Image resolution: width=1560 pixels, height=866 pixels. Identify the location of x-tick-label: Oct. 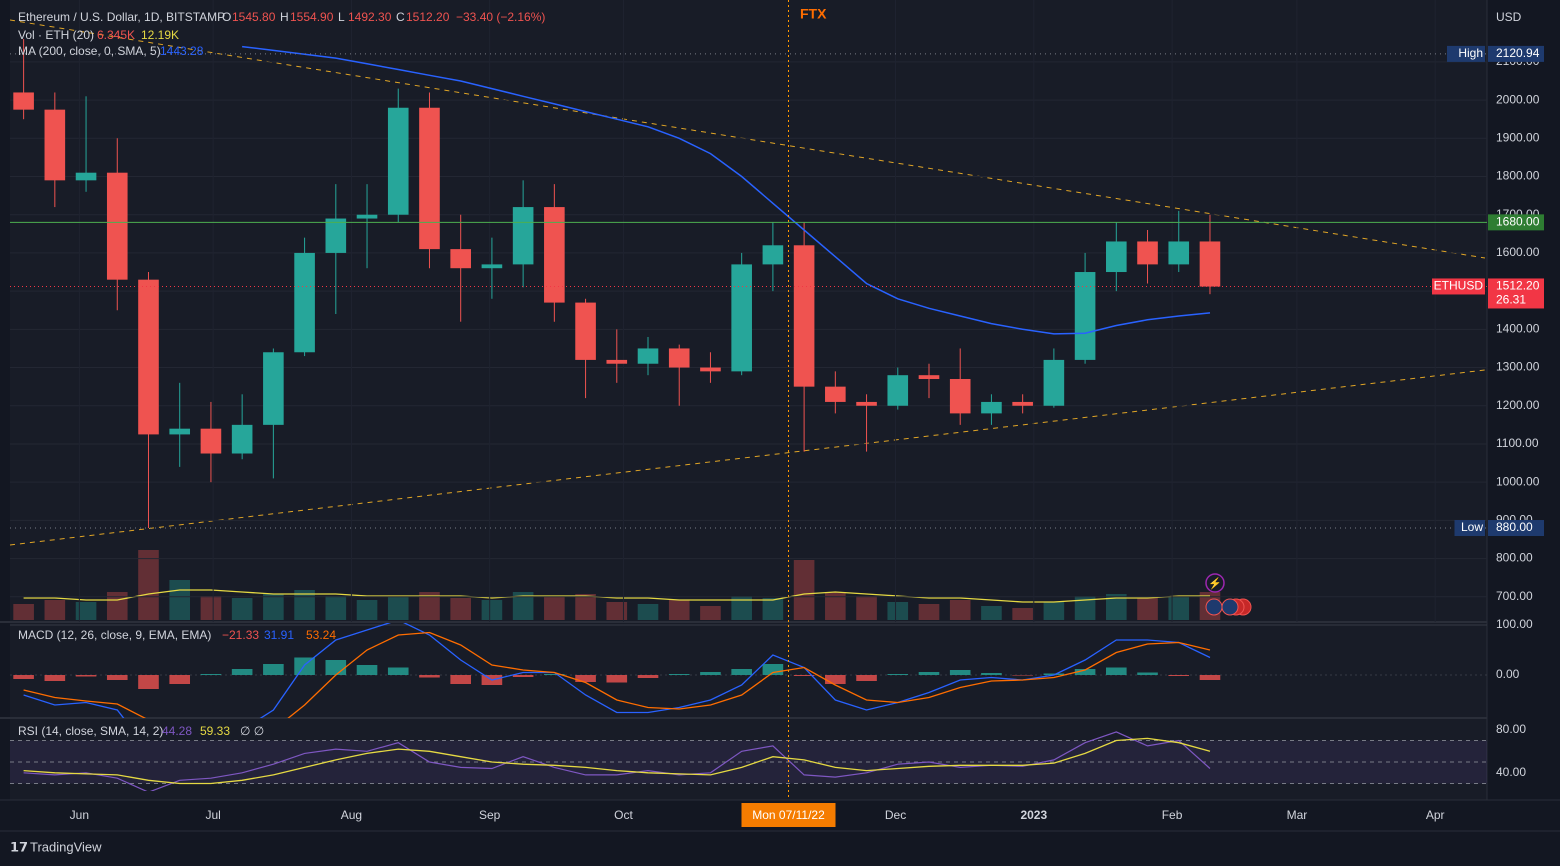
(623, 815).